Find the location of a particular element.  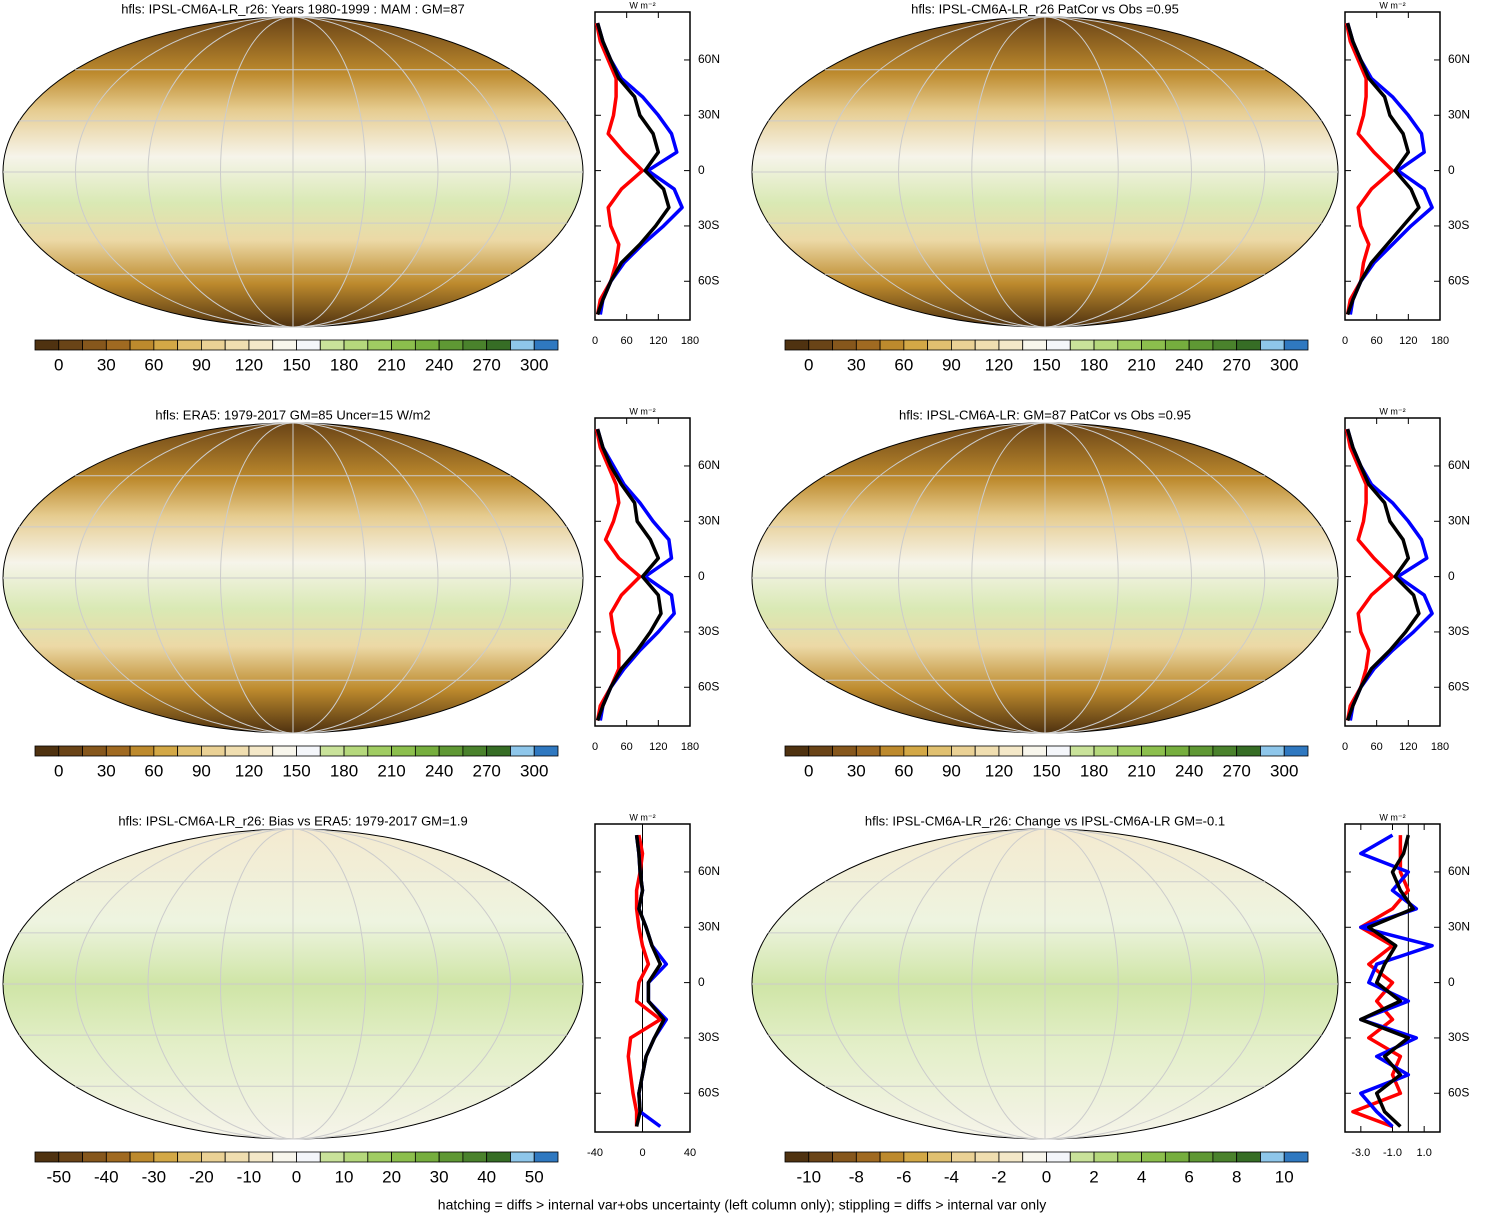

colorbar-tick-label: -6 is located at coordinates (903, 1176).